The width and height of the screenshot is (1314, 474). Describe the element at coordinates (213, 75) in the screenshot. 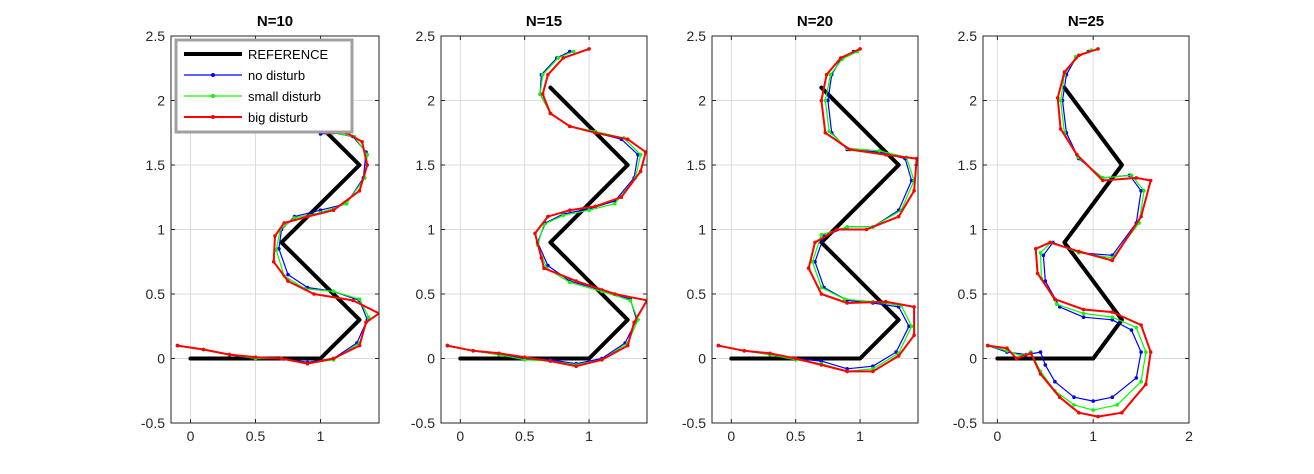

I see `legend-marker-no-disturb` at that location.